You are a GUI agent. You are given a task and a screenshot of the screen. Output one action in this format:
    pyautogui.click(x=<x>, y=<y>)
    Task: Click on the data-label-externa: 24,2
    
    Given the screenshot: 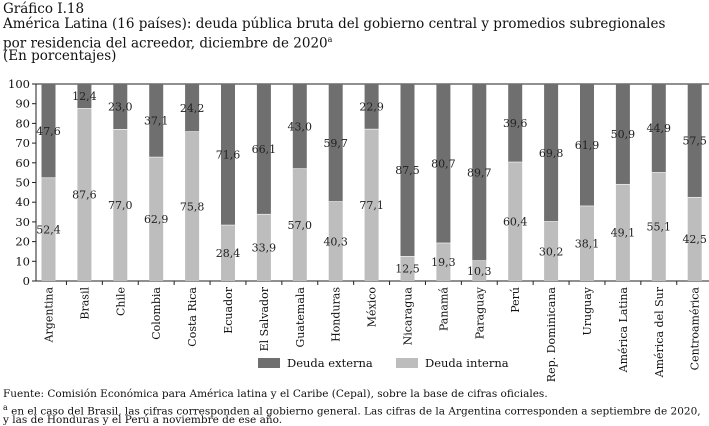 What is the action you would take?
    pyautogui.click(x=192, y=108)
    